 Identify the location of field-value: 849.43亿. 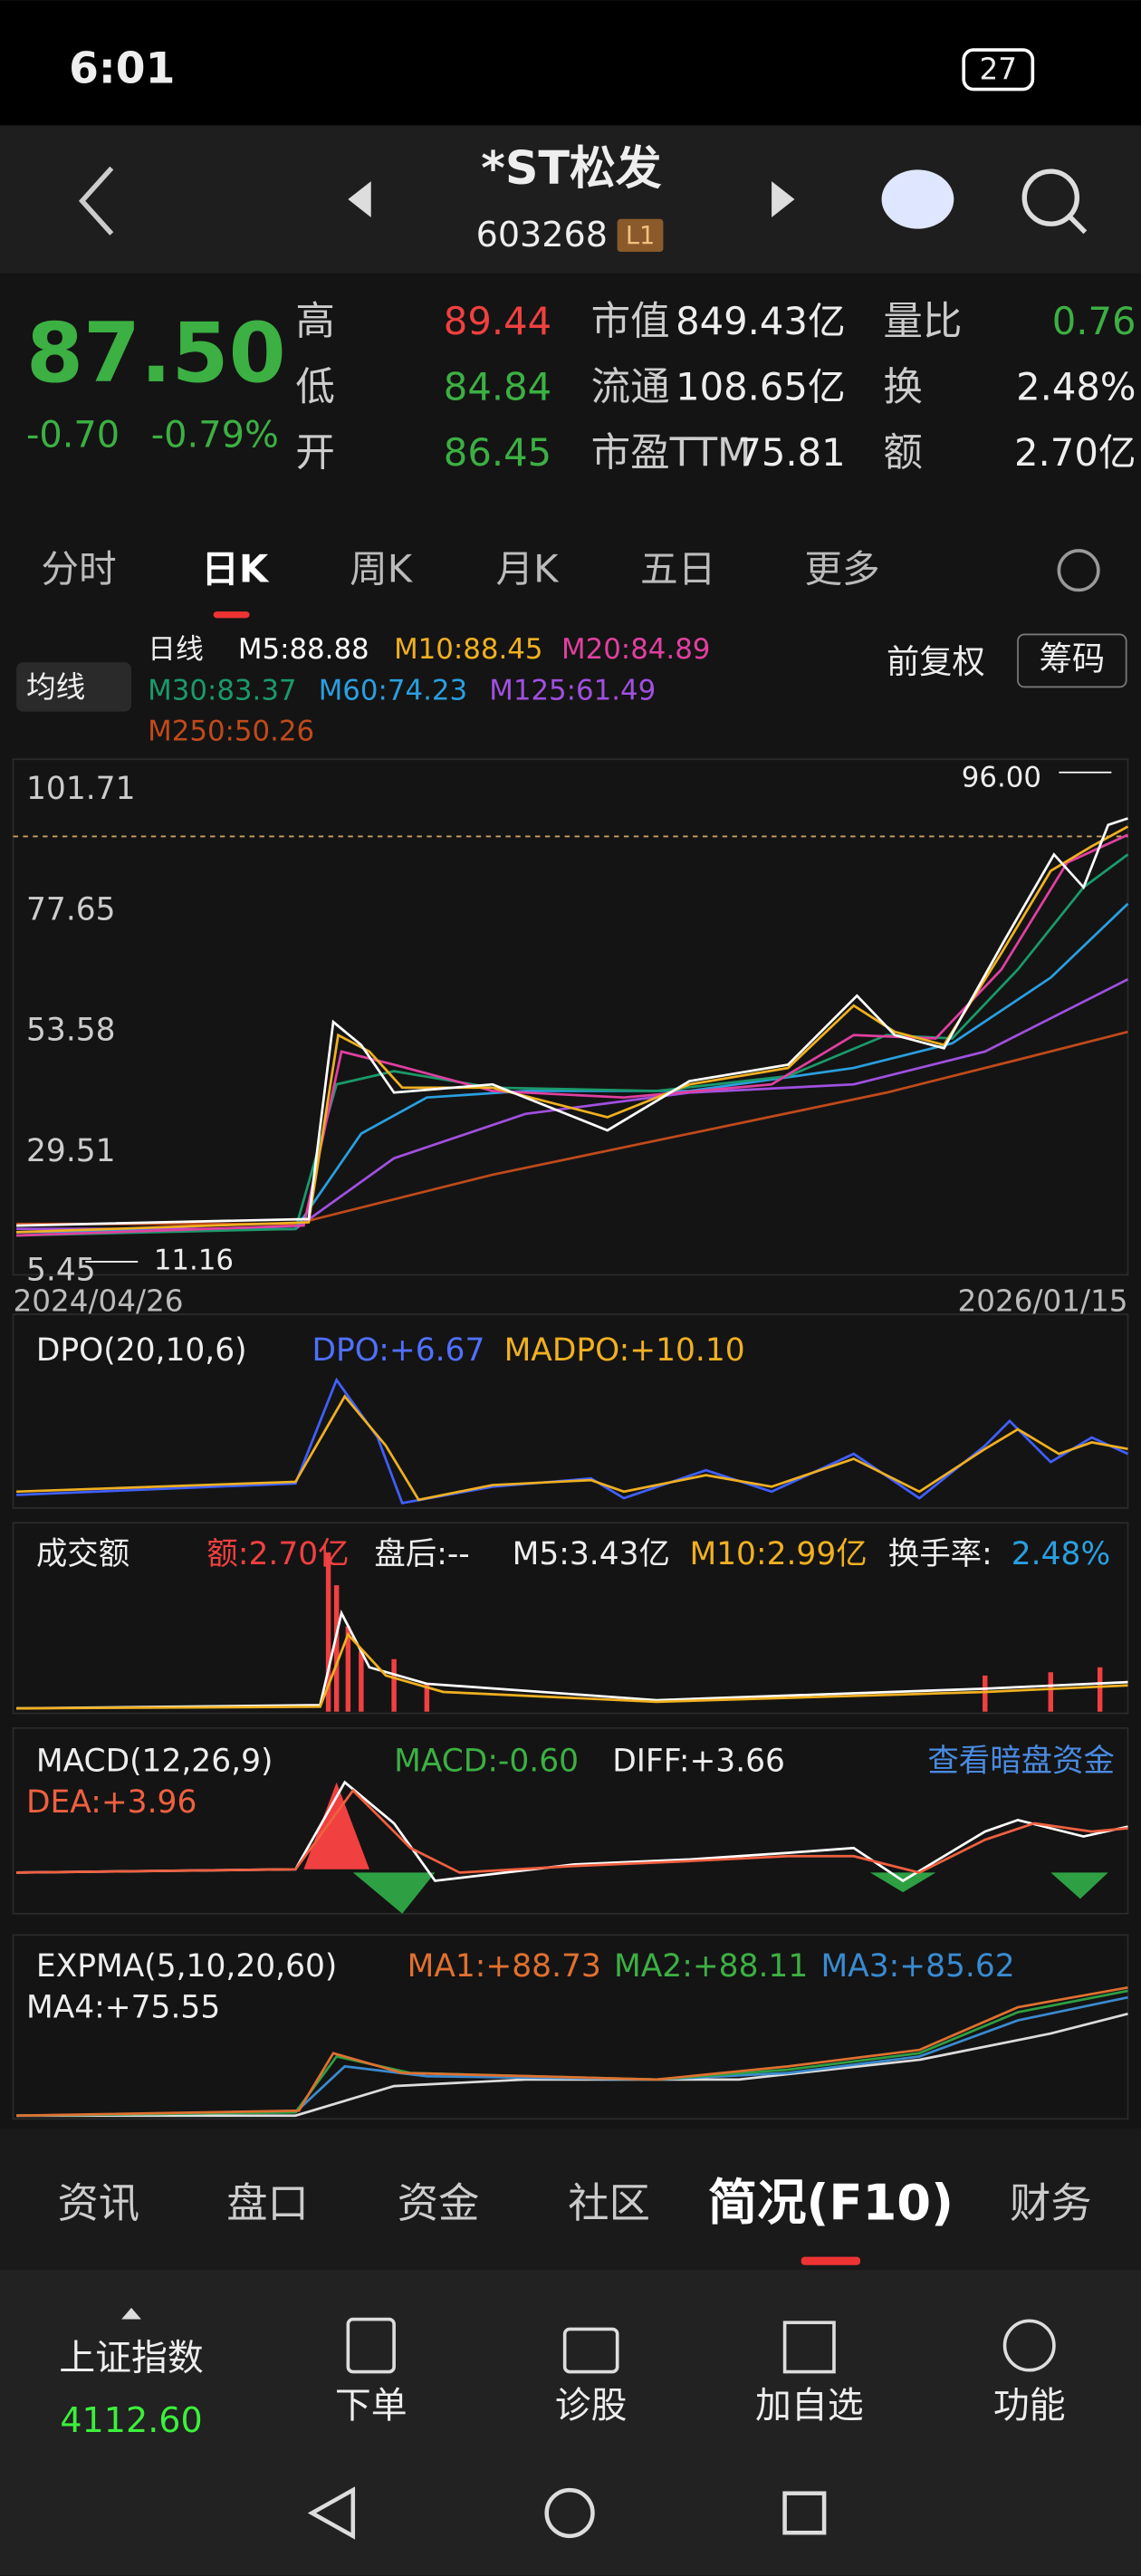
(761, 321).